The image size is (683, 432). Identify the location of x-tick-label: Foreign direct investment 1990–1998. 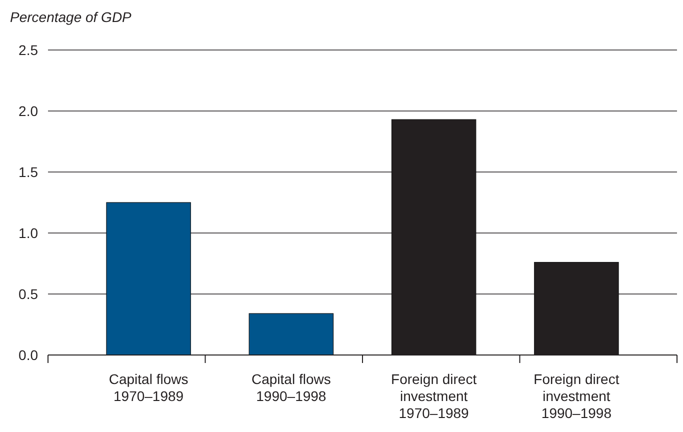
(577, 396).